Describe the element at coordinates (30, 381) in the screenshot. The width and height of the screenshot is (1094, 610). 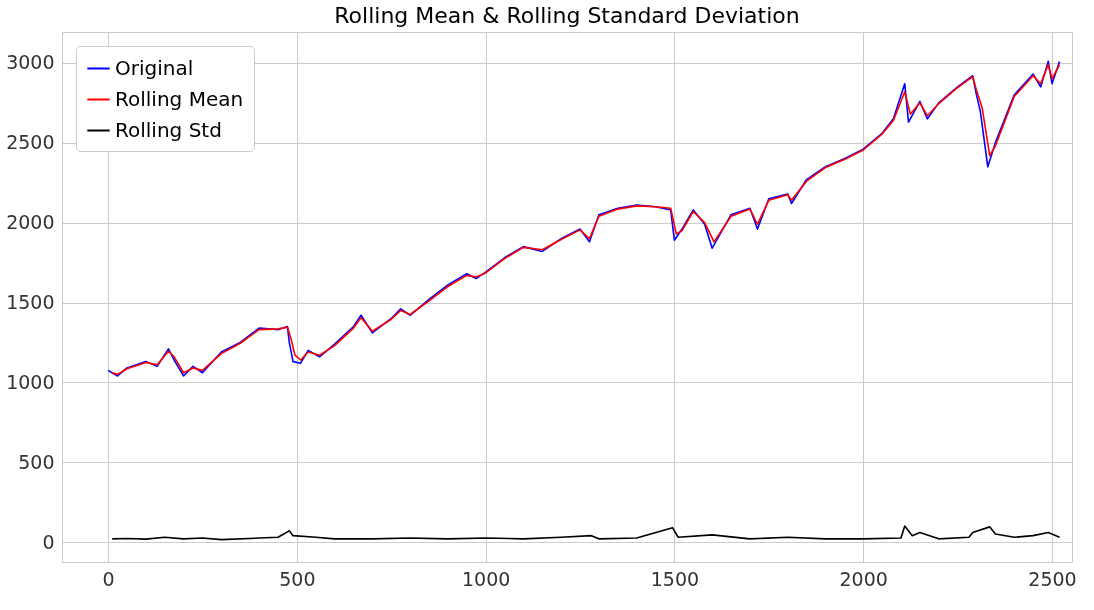
I see `y-tick-label: 1000` at that location.